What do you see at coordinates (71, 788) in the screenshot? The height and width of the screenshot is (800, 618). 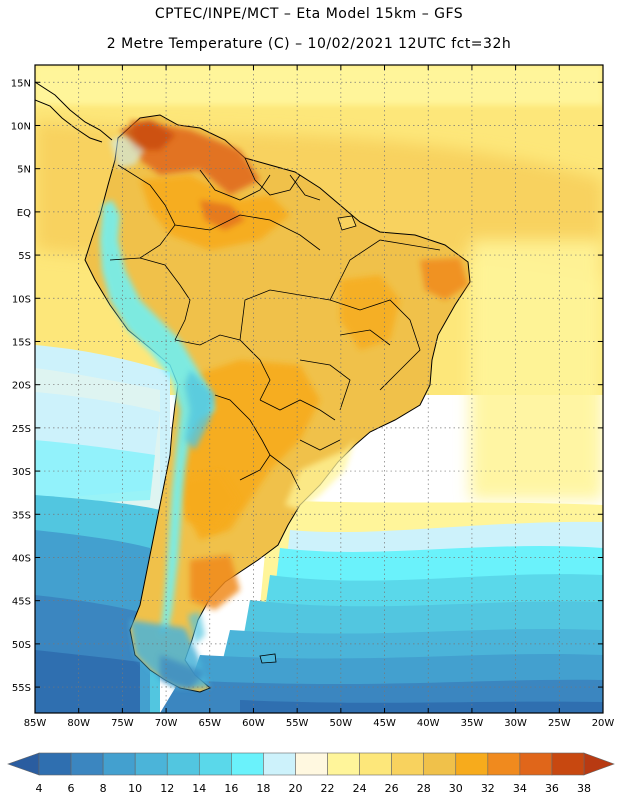 I see `colorbar-label: 6` at bounding box center [71, 788].